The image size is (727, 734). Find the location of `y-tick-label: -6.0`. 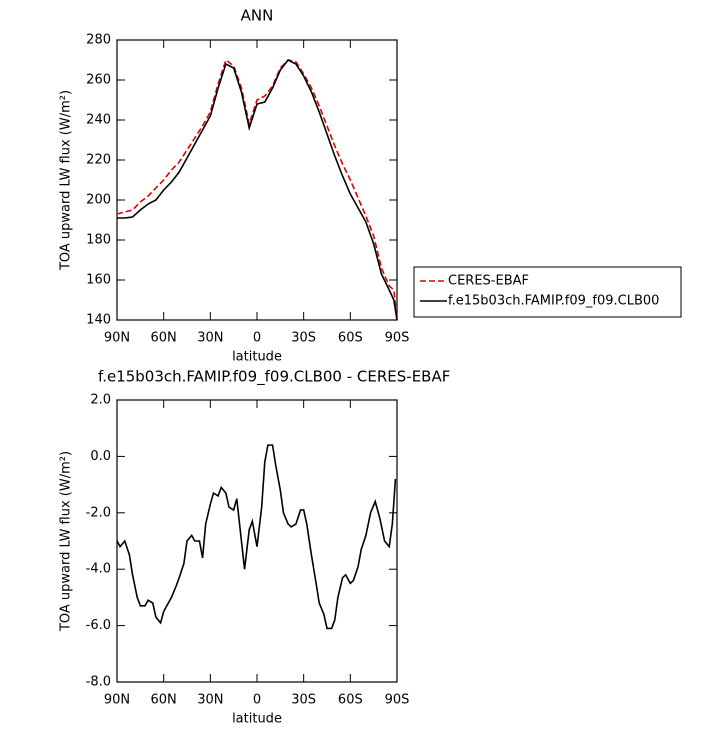

y-tick-label: -6.0 is located at coordinates (98, 625).